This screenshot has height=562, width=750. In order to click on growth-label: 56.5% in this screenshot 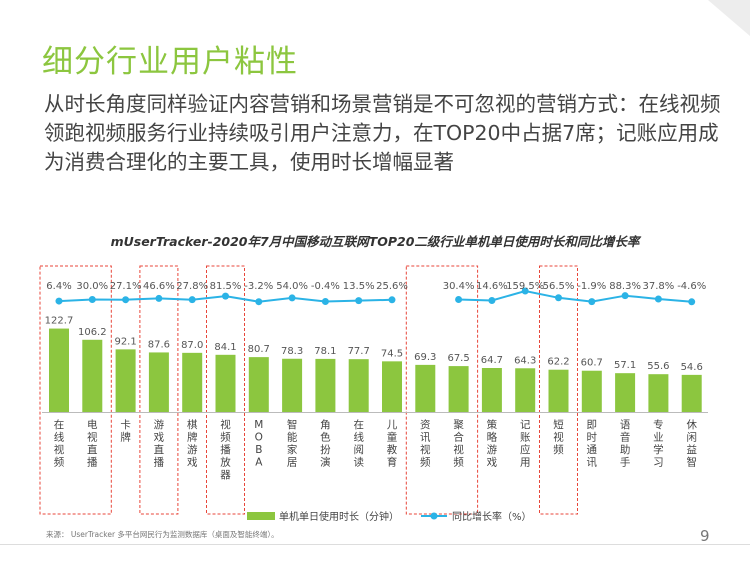, I will do `click(559, 286)`.